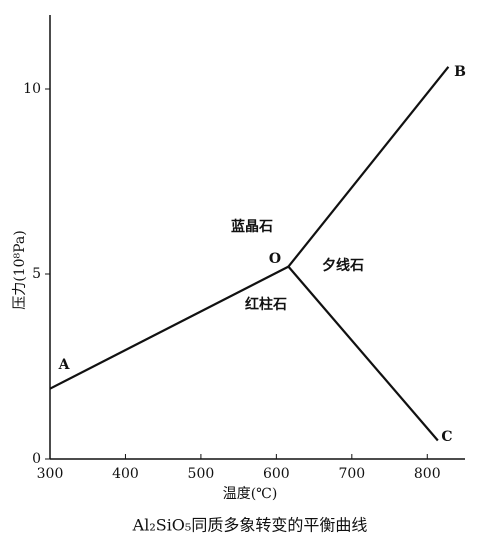 This screenshot has height=550, width=498. What do you see at coordinates (250, 494) in the screenshot?
I see `x-axis-label: 温度(℃)` at bounding box center [250, 494].